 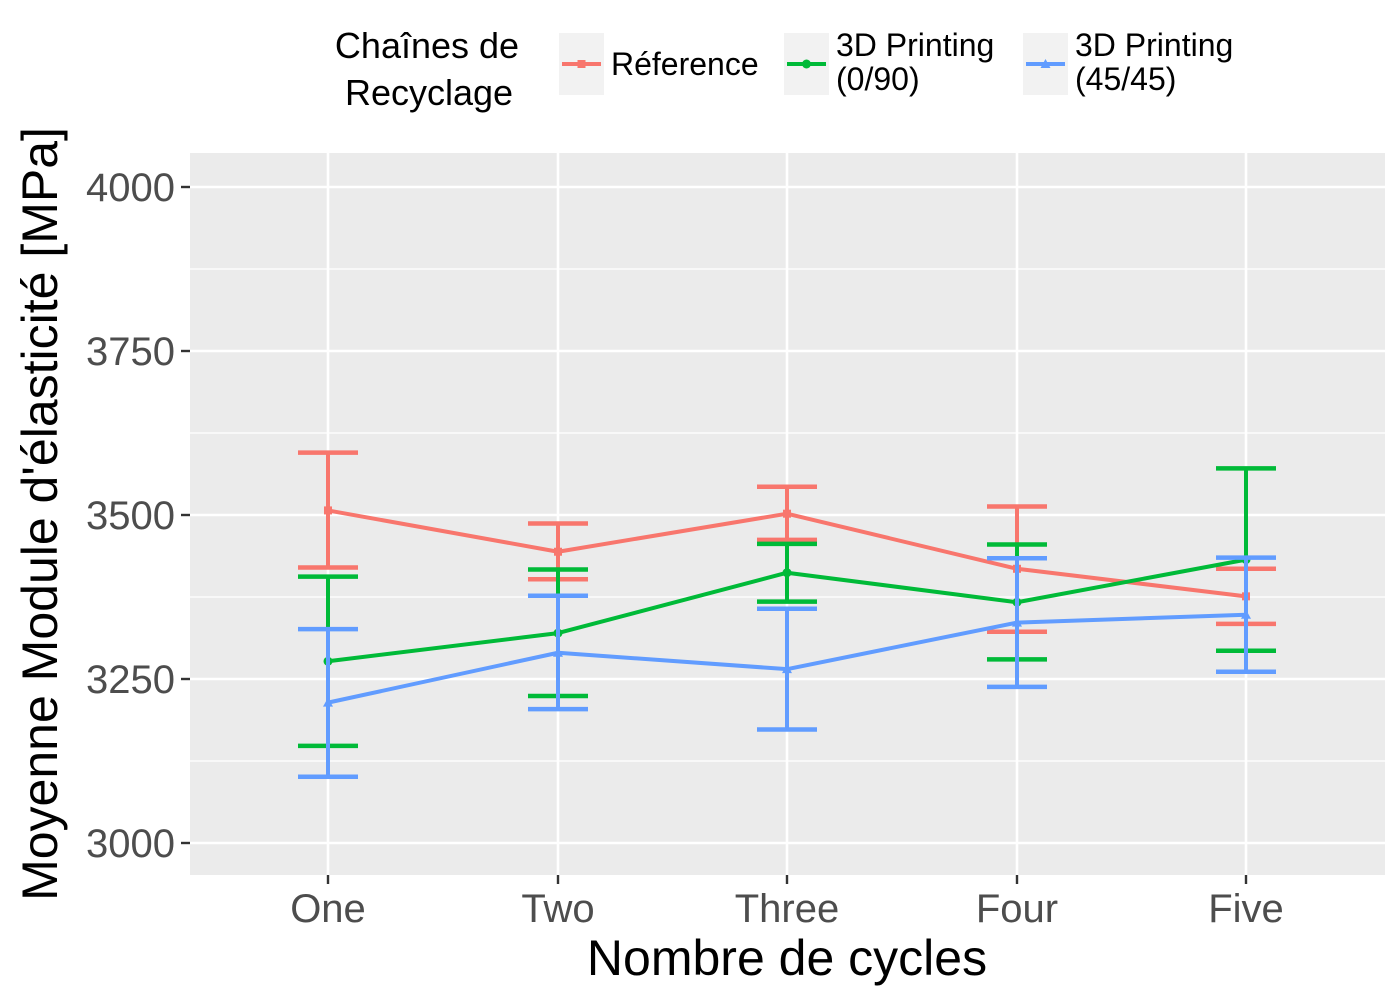 What do you see at coordinates (1246, 909) in the screenshot?
I see `x-tick-label-4: Five` at bounding box center [1246, 909].